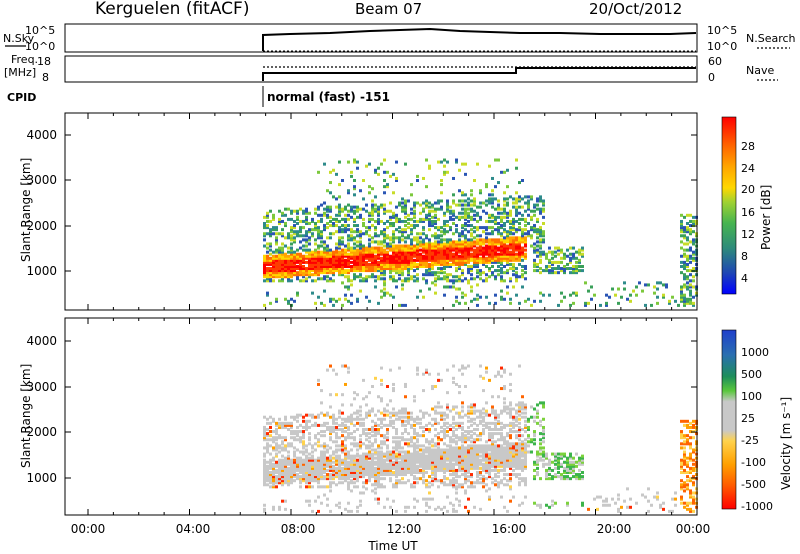  What do you see at coordinates (40, 30) in the screenshot?
I see `nsky-tick-top: 10^5` at bounding box center [40, 30].